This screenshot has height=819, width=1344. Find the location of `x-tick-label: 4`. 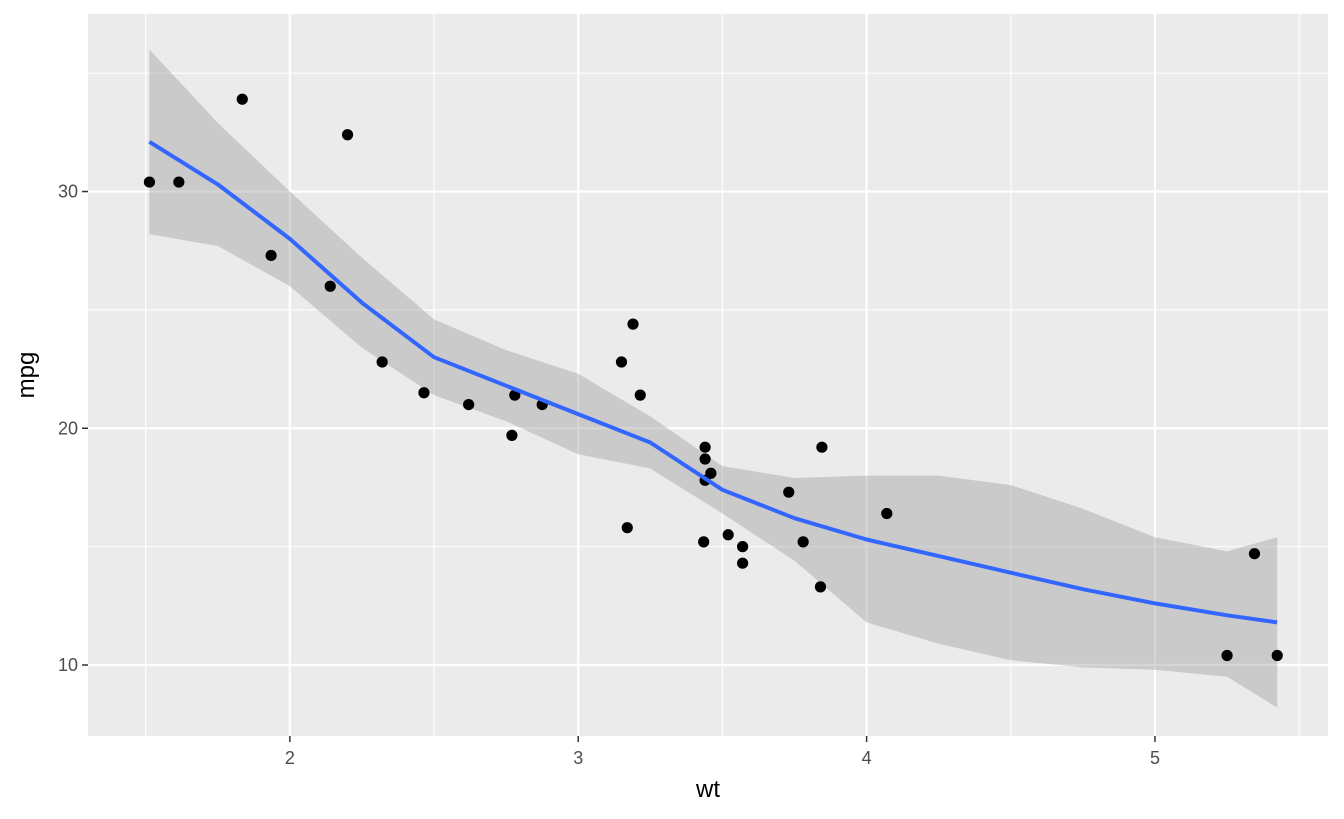

x-tick-label: 4 is located at coordinates (867, 758).